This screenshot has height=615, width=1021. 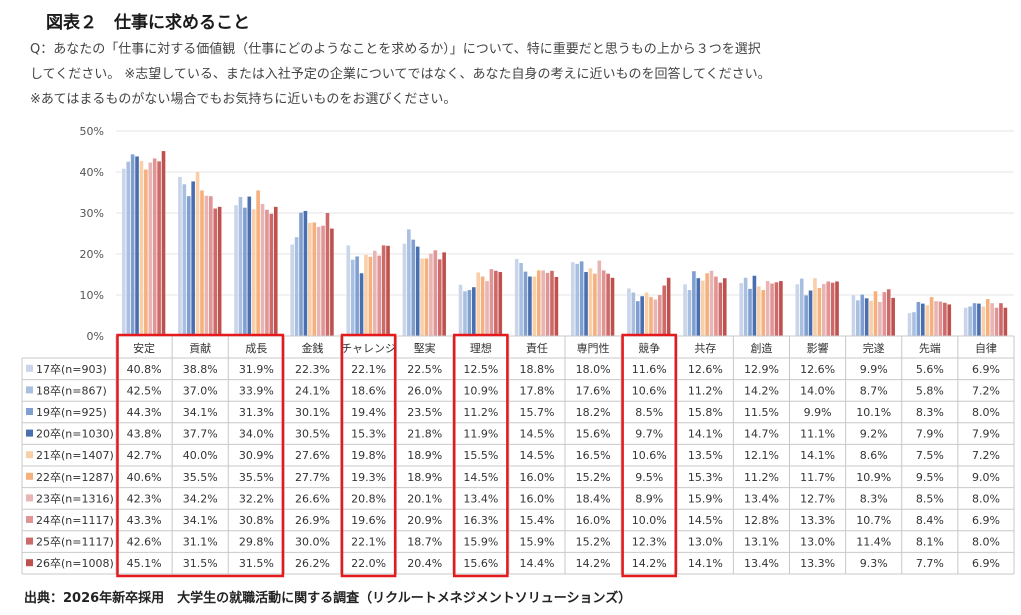 What do you see at coordinates (705, 498) in the screenshot?
I see `data-label: 15.9%` at bounding box center [705, 498].